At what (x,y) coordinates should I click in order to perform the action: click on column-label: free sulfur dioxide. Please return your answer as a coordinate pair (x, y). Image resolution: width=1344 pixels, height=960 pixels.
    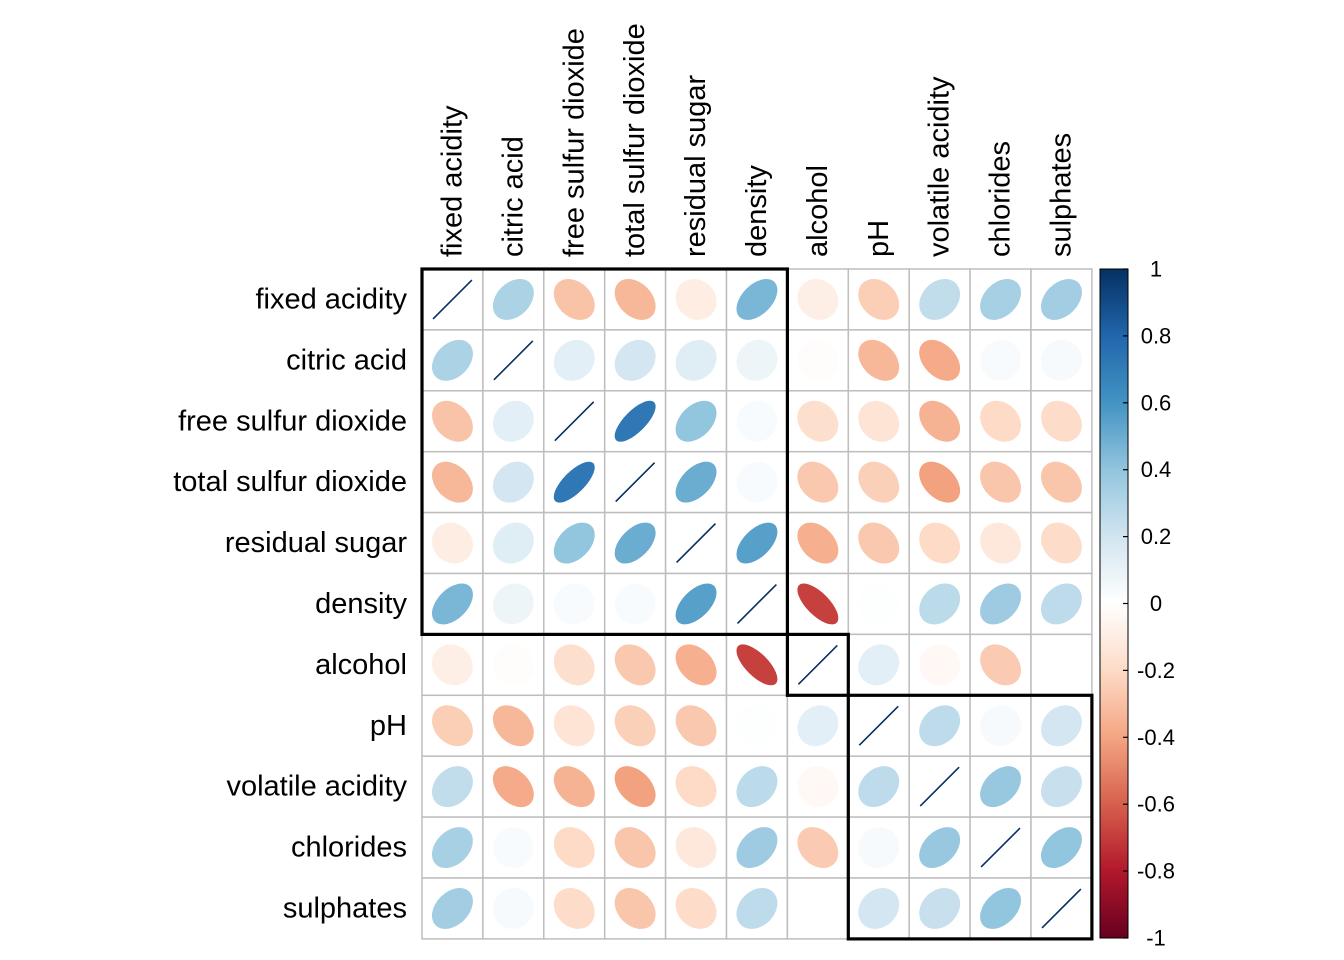
    Looking at the image, I should click on (574, 142).